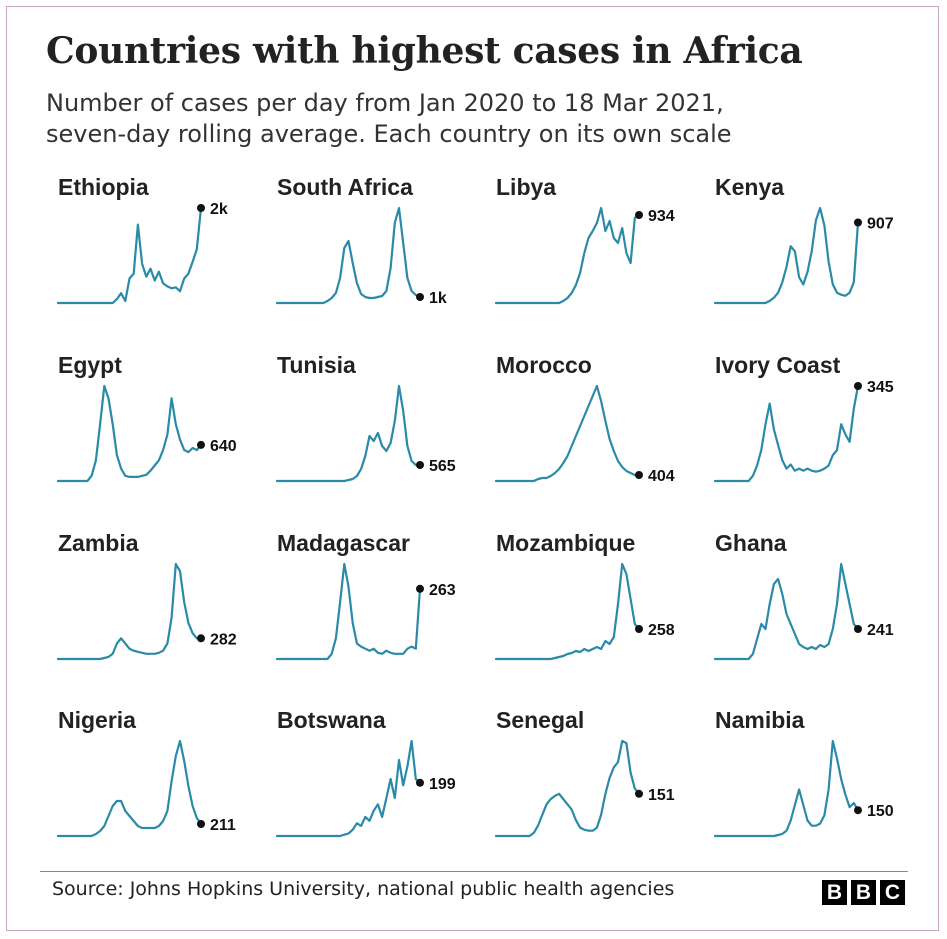  Describe the element at coordinates (343, 543) in the screenshot. I see `country-label: Madagascar` at that location.